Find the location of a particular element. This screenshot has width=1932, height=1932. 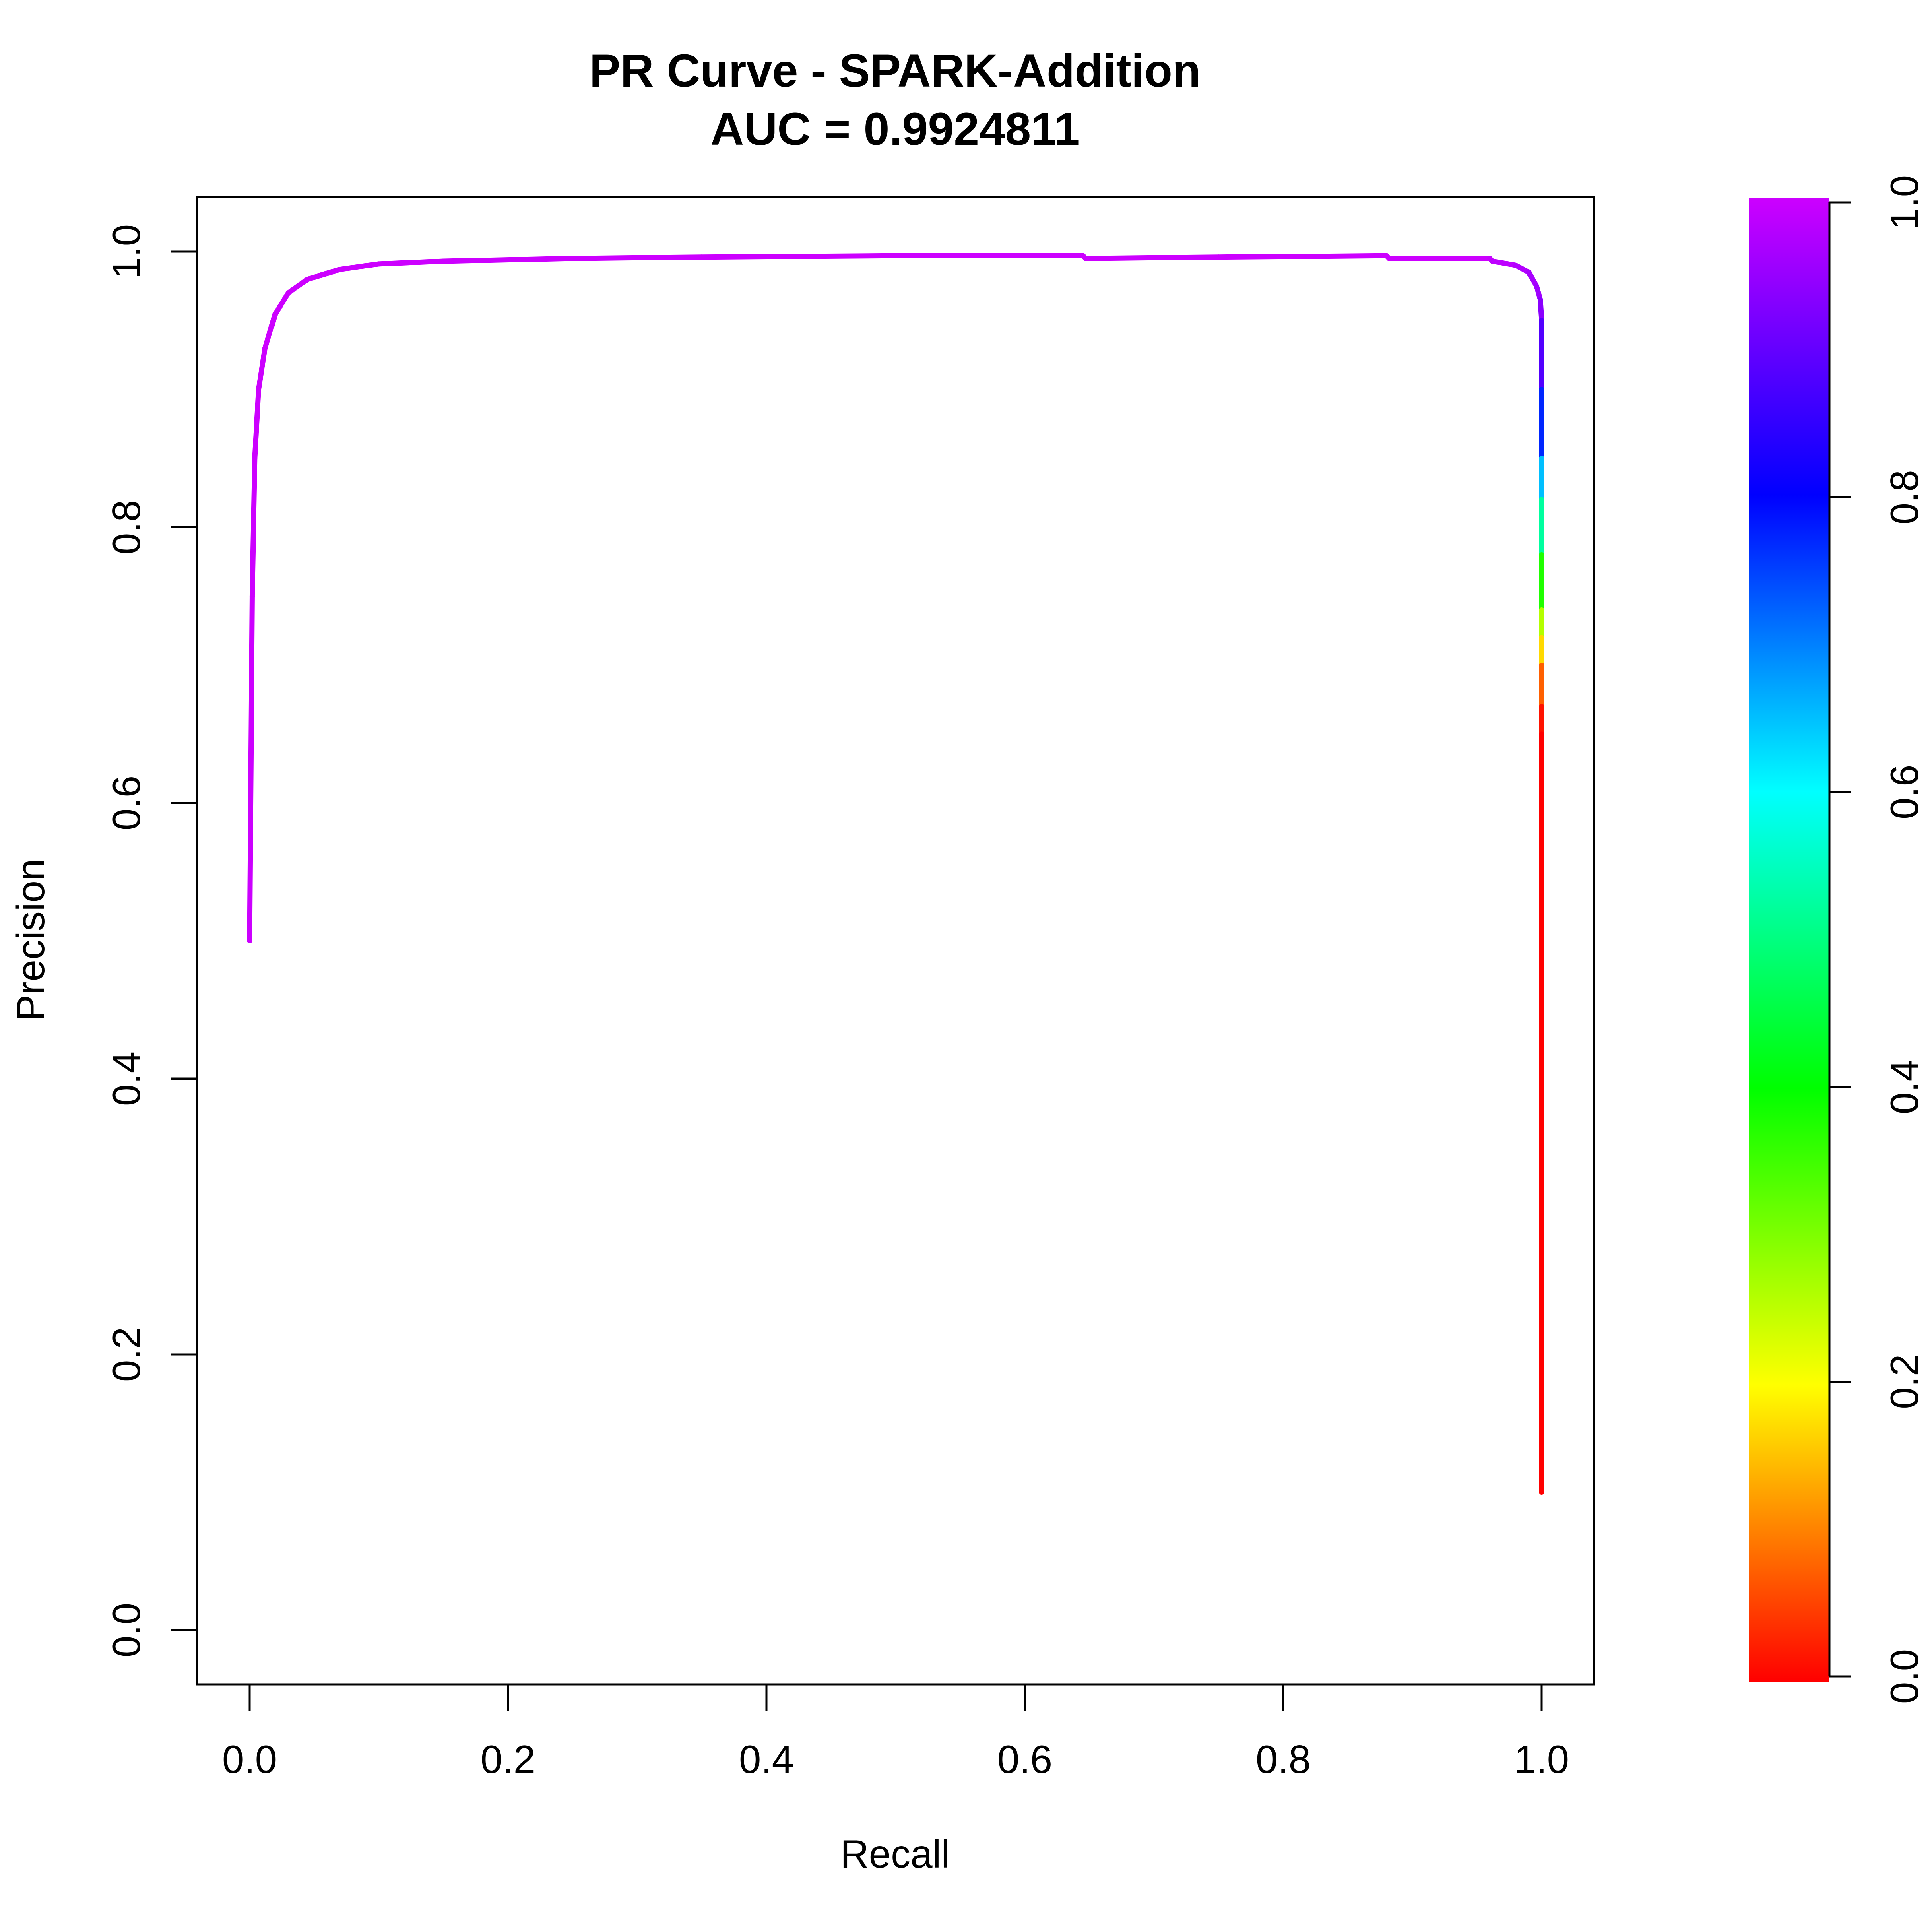

chart-title: PR Curve - SPARK-Addition is located at coordinates (895, 71).